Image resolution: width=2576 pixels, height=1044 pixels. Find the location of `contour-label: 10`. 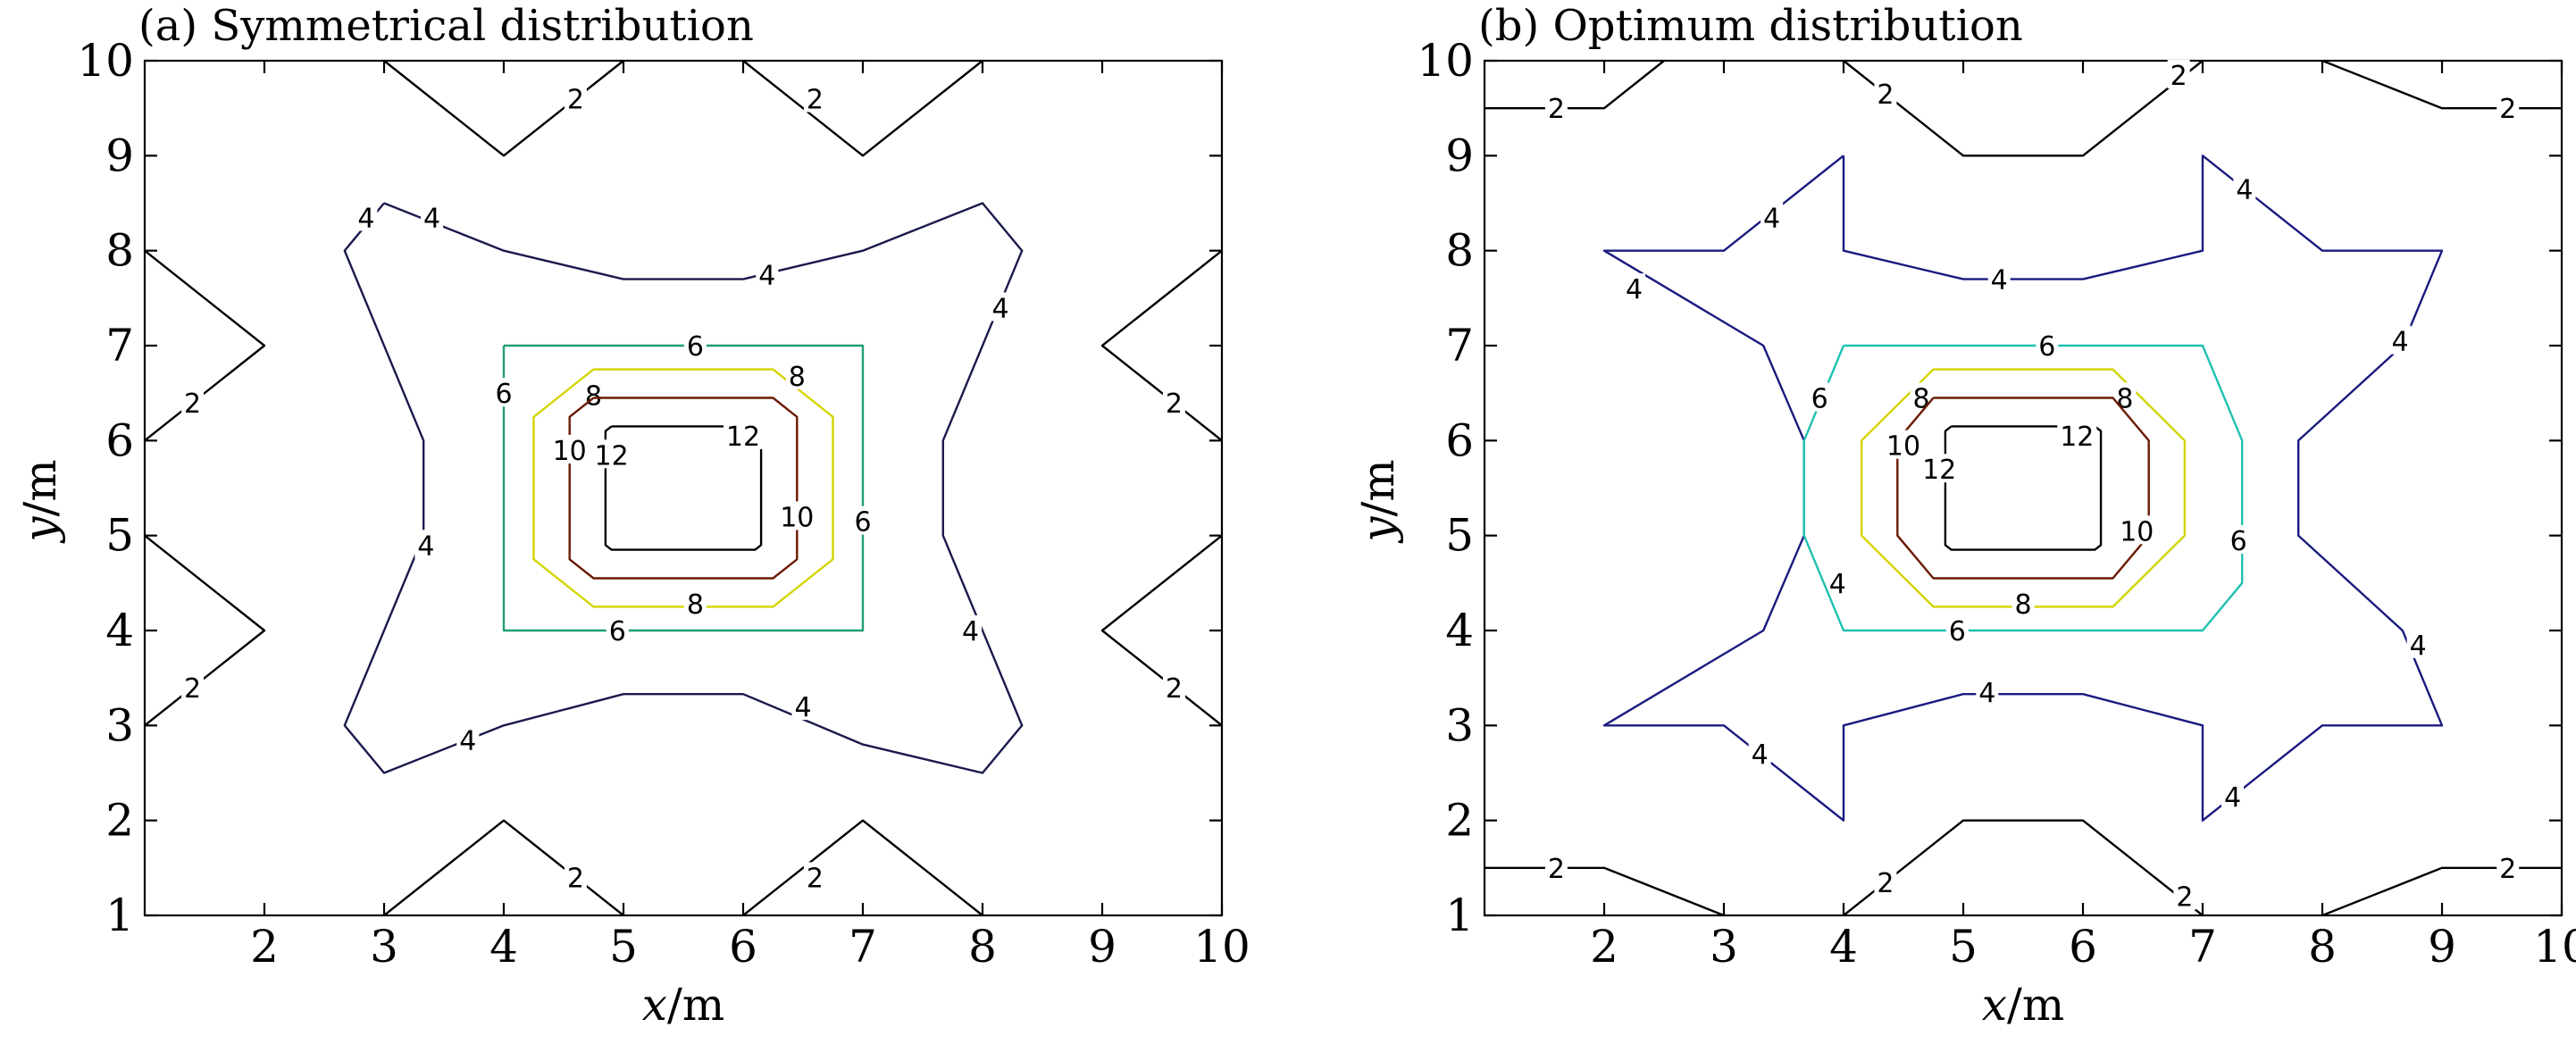

contour-label: 10 is located at coordinates (797, 517).